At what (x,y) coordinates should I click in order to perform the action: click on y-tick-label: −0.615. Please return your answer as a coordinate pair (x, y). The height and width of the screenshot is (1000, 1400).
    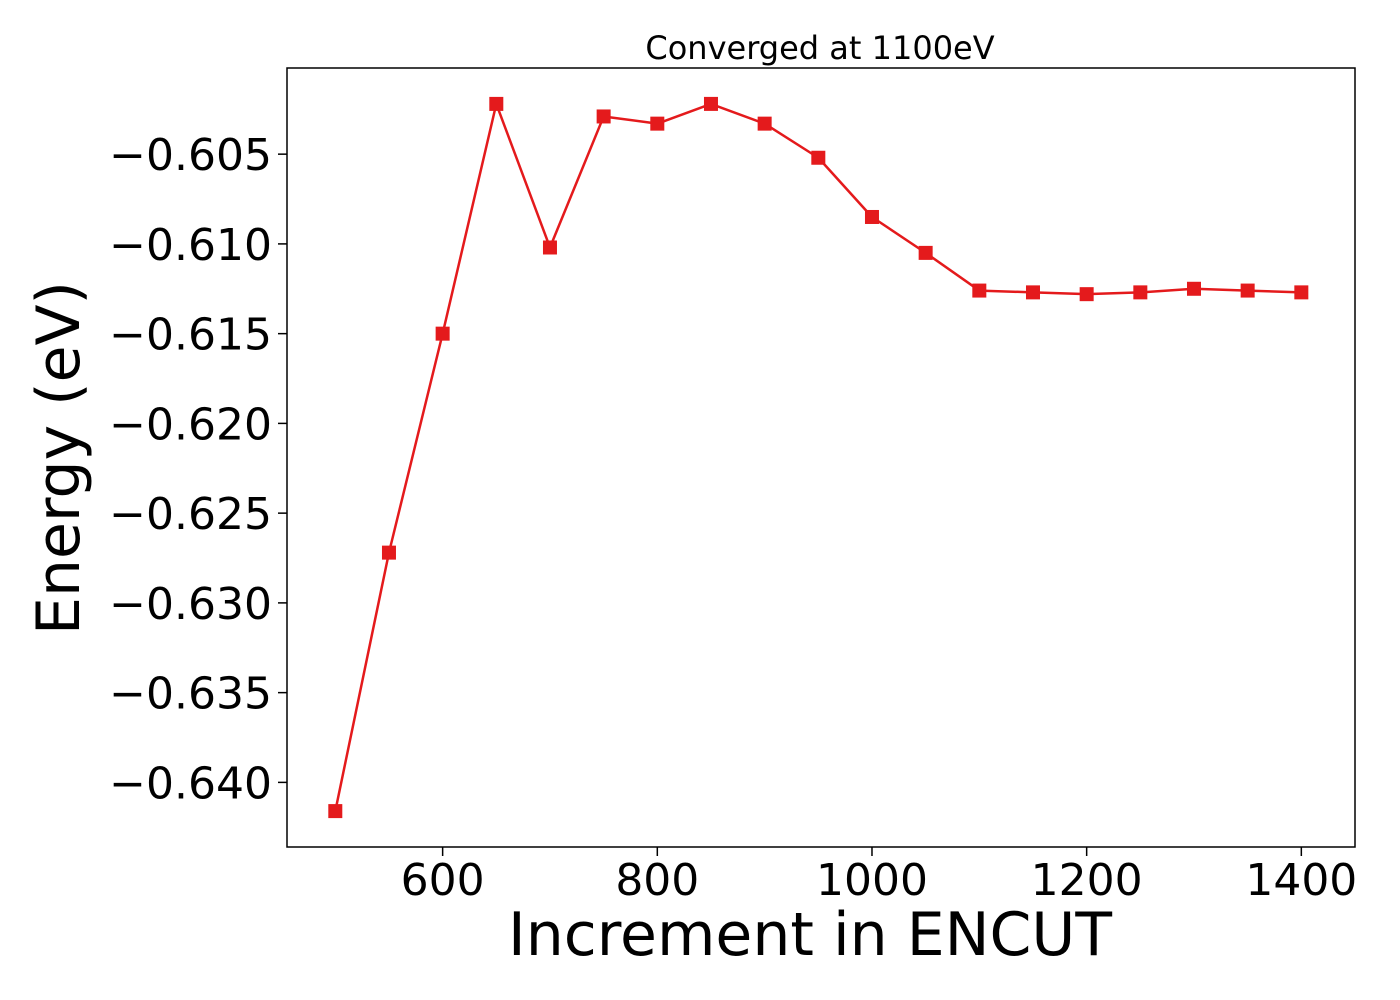
    Looking at the image, I should click on (190, 335).